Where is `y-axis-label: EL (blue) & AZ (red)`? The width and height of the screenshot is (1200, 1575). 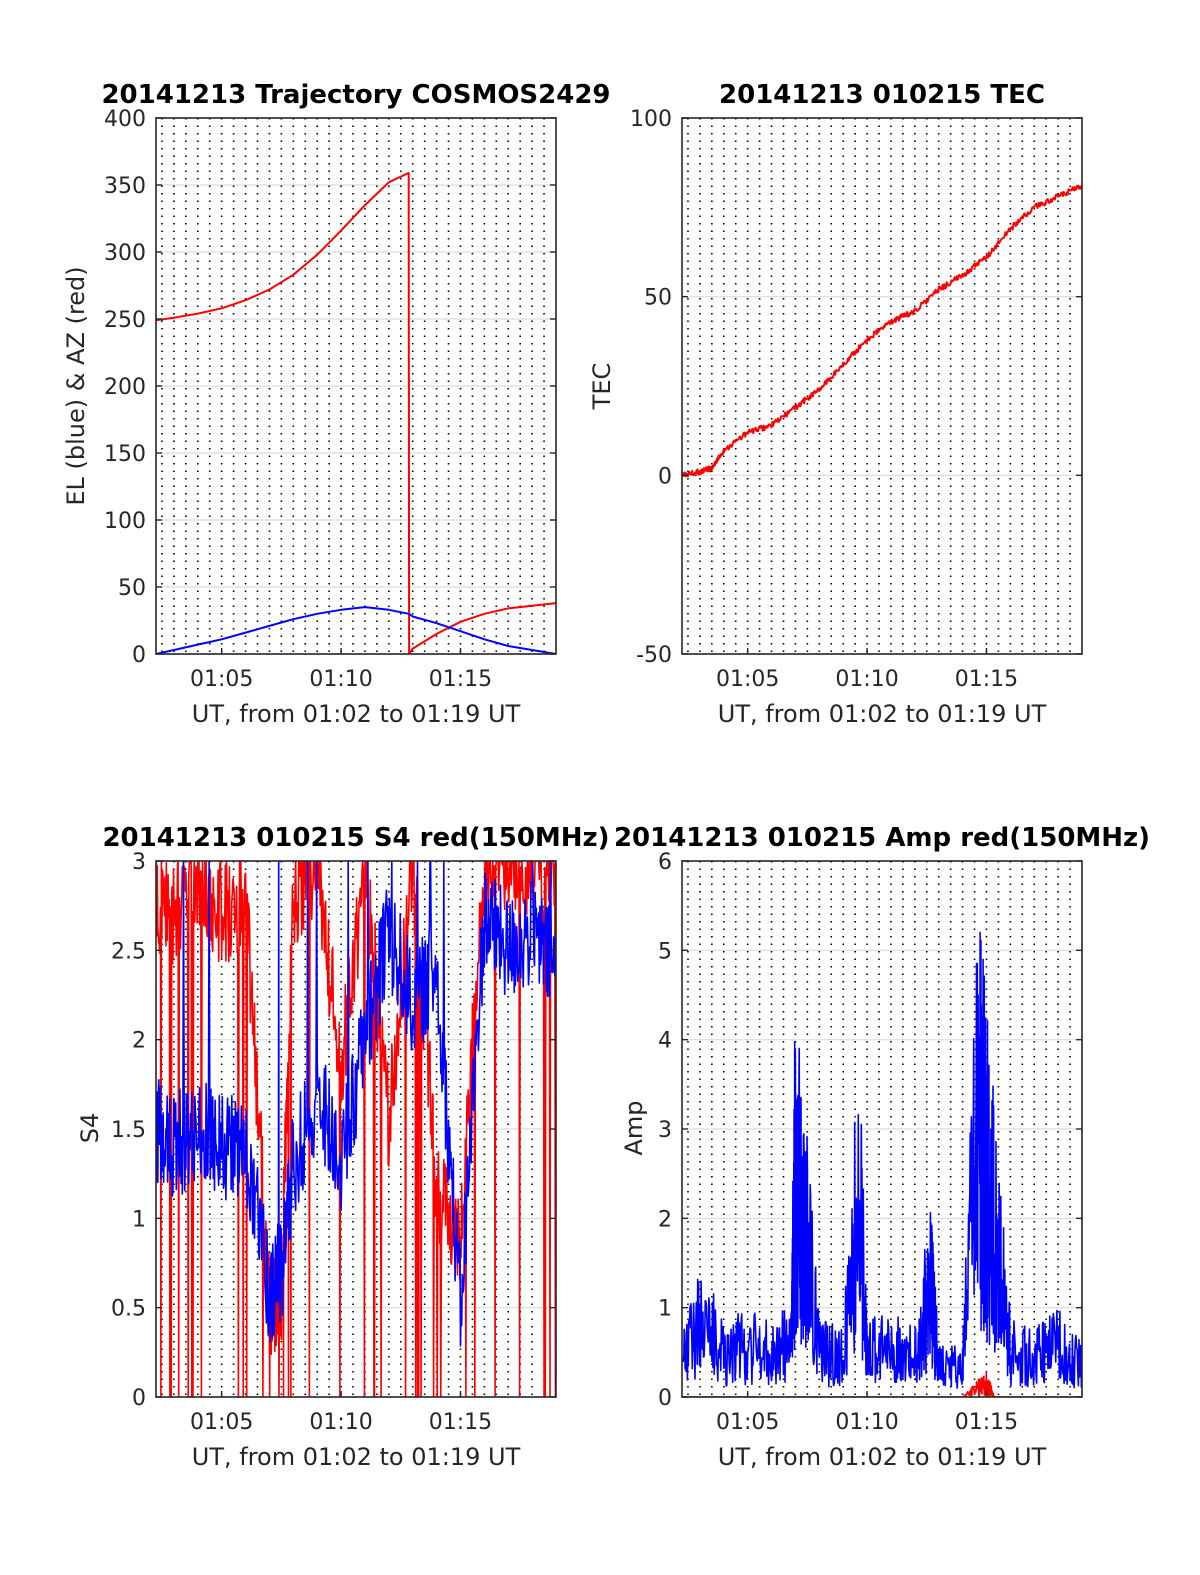 y-axis-label: EL (blue) & AZ (red) is located at coordinates (76, 385).